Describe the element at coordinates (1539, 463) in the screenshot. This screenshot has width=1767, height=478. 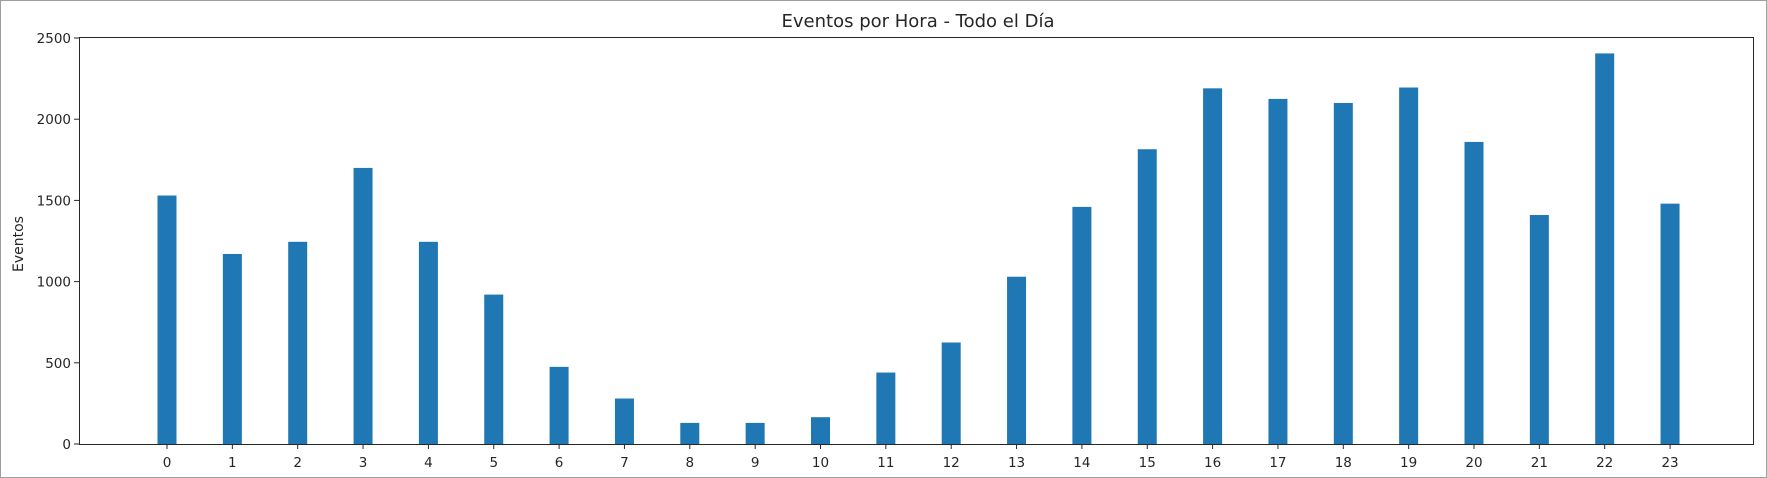
I see `x-tick-label: 21` at that location.